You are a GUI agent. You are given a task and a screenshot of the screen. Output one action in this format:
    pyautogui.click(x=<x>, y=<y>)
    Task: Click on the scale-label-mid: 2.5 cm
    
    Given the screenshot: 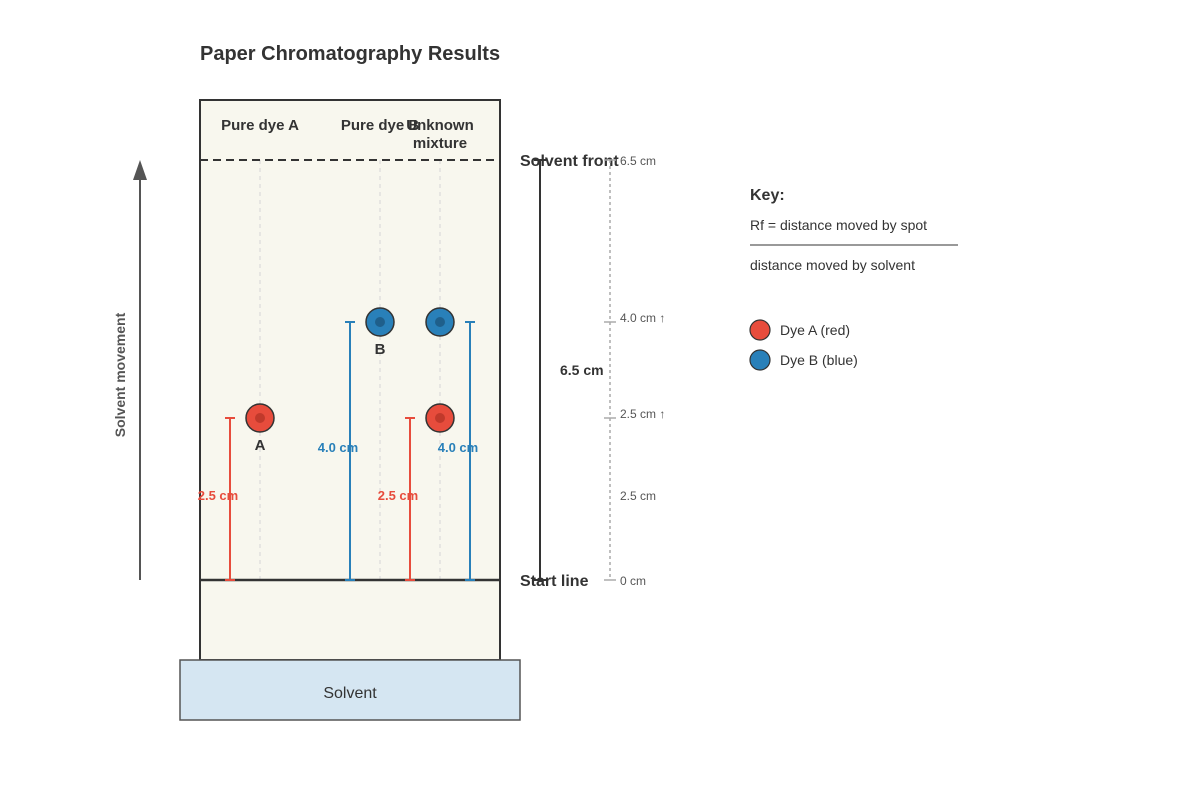 What is the action you would take?
    pyautogui.click(x=638, y=496)
    